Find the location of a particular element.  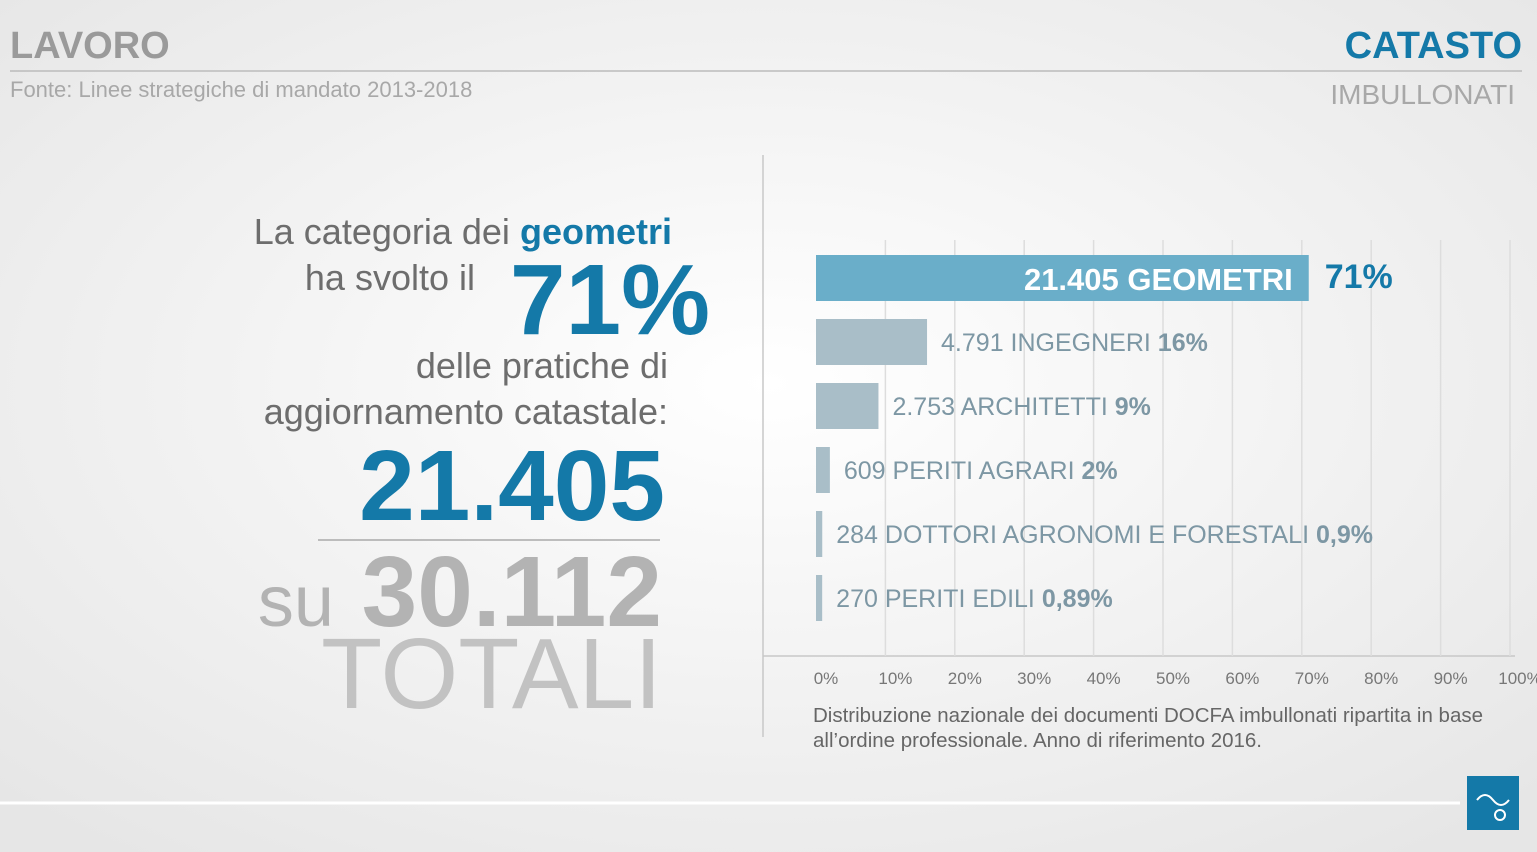

total-suffix: TOTALI is located at coordinates (491, 674).